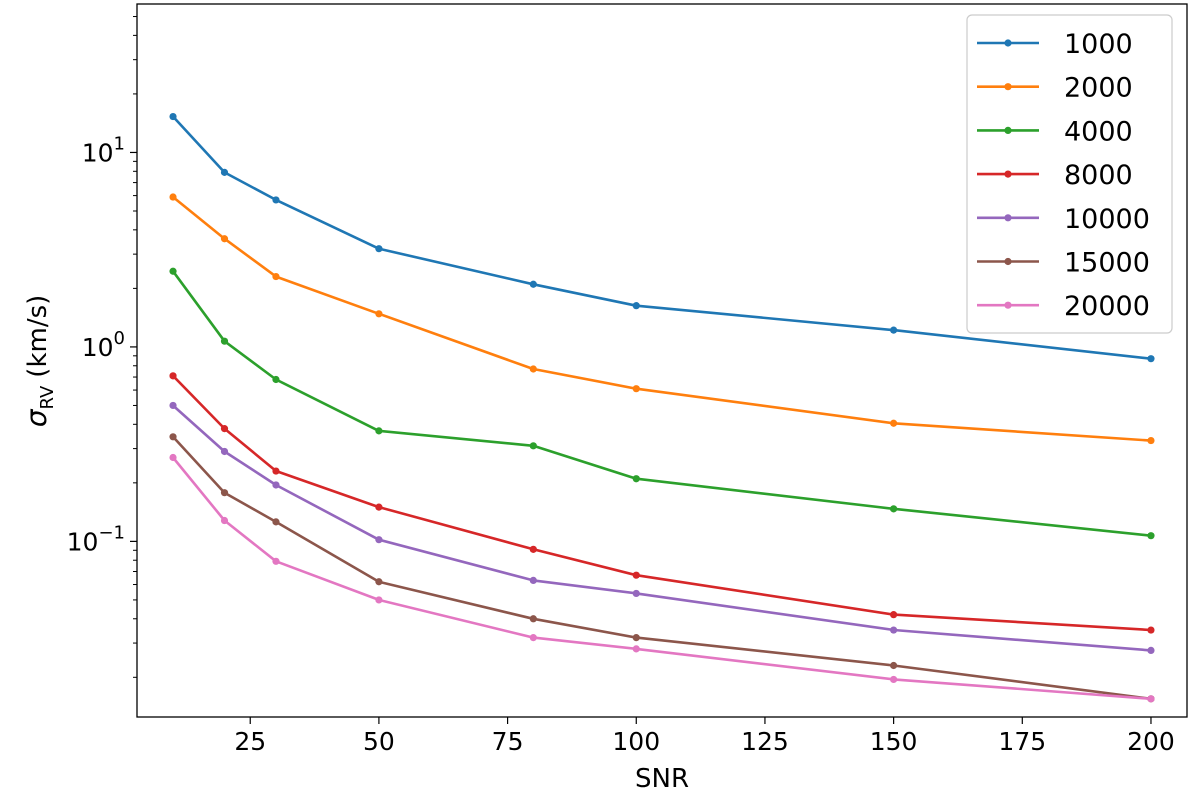  I want to click on x-tick-label: 100, so click(636, 741).